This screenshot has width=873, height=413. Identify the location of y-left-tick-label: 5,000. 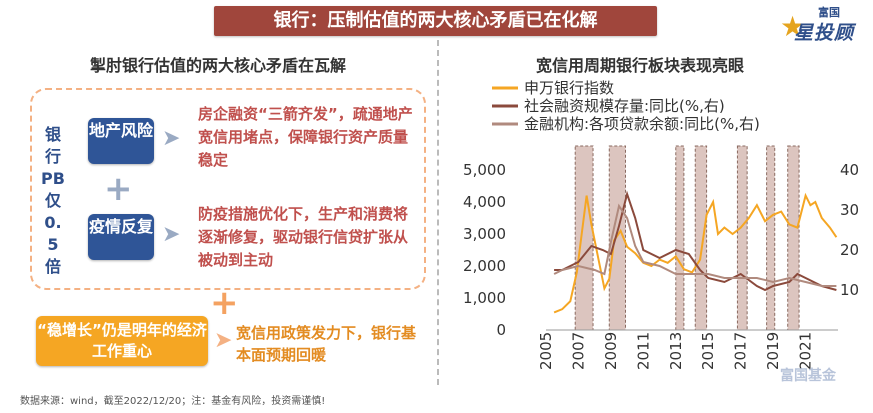
(484, 170).